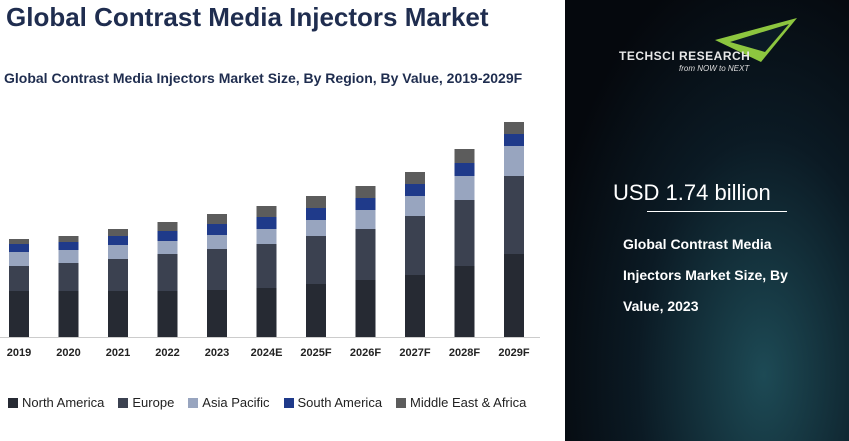  I want to click on legend-label: North America, so click(63, 402).